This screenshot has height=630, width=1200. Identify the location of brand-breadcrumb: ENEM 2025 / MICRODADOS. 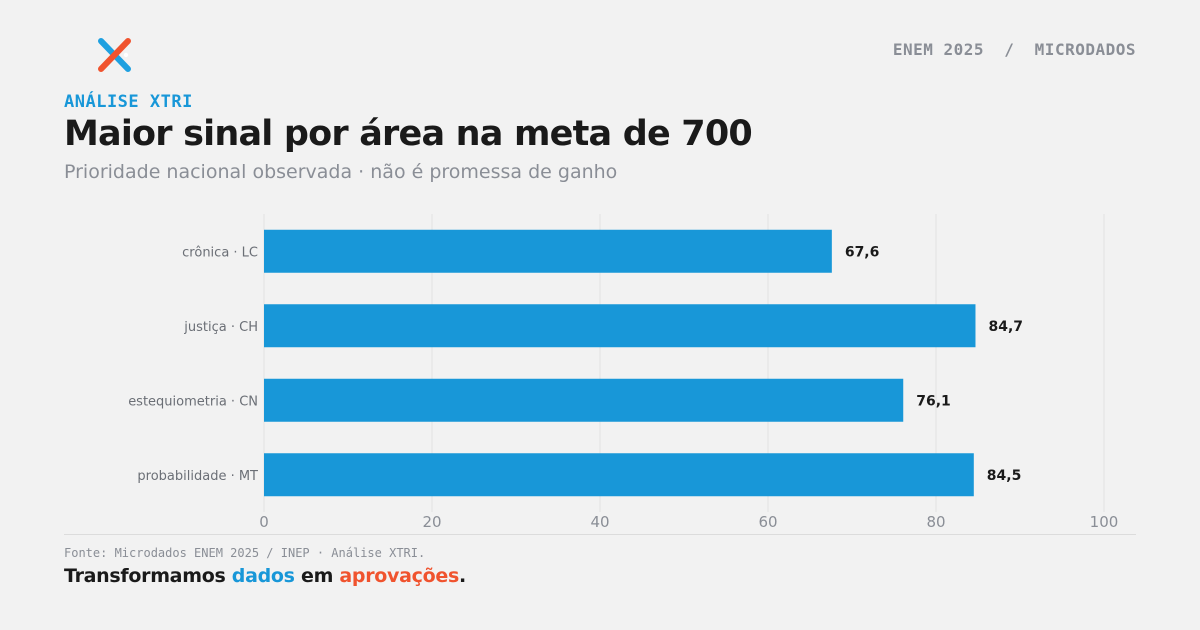
(1014, 49).